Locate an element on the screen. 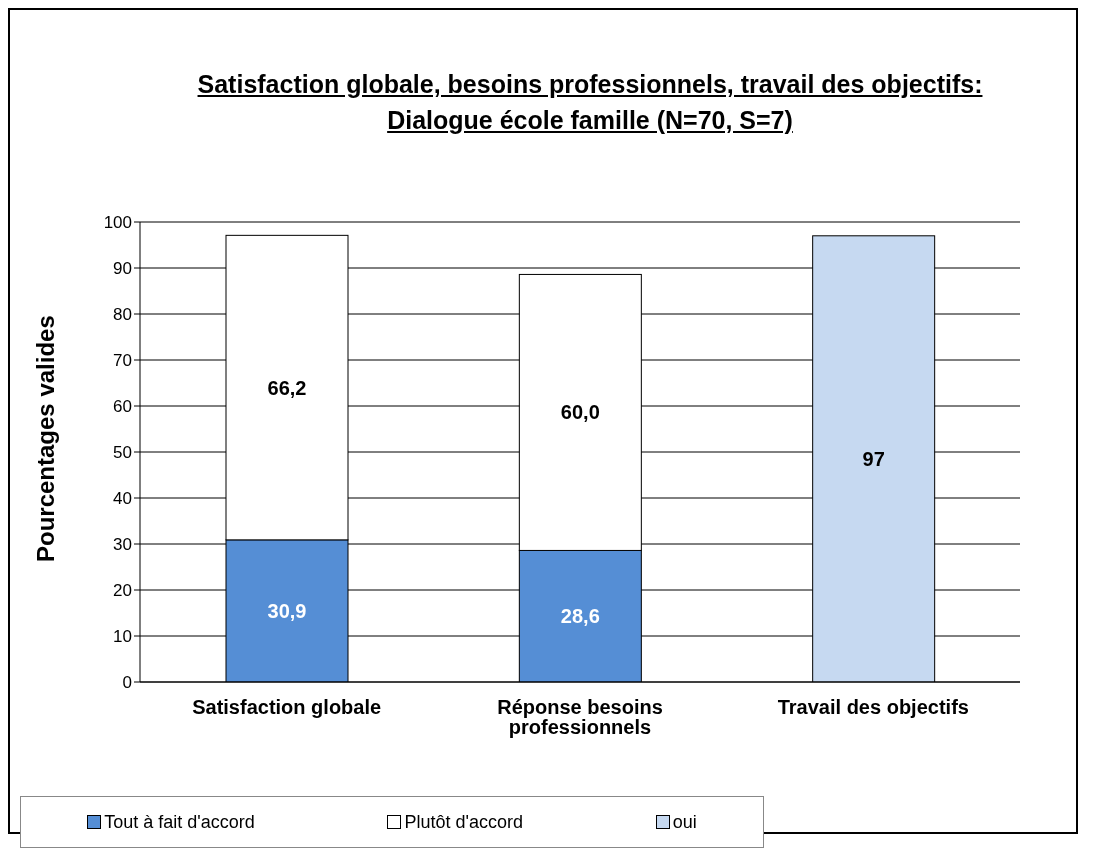  y-tick-label: 30 is located at coordinates (122, 545).